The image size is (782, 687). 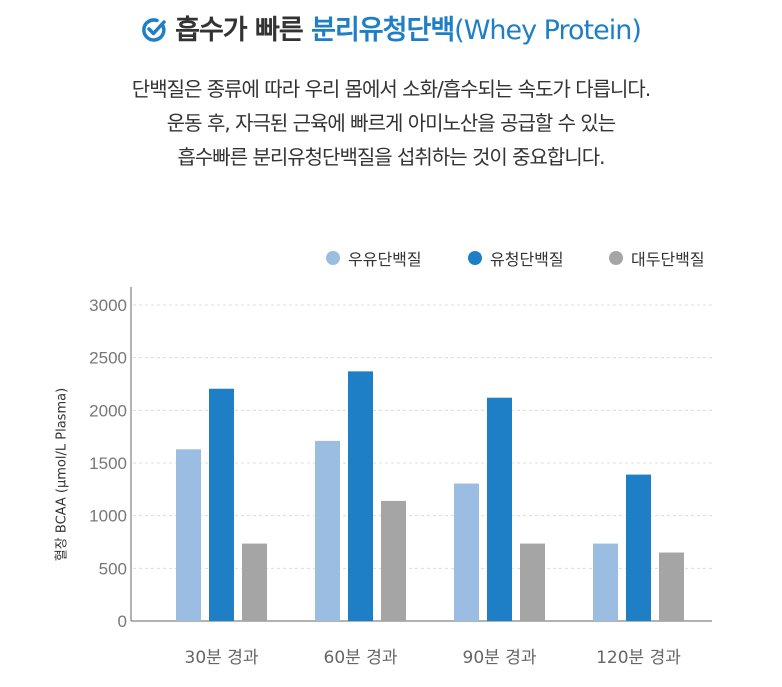 I want to click on description-line: 운동 후, 자극된 근육에 빠르게 아미노산을 공급할 수 있는, so click(x=391, y=123).